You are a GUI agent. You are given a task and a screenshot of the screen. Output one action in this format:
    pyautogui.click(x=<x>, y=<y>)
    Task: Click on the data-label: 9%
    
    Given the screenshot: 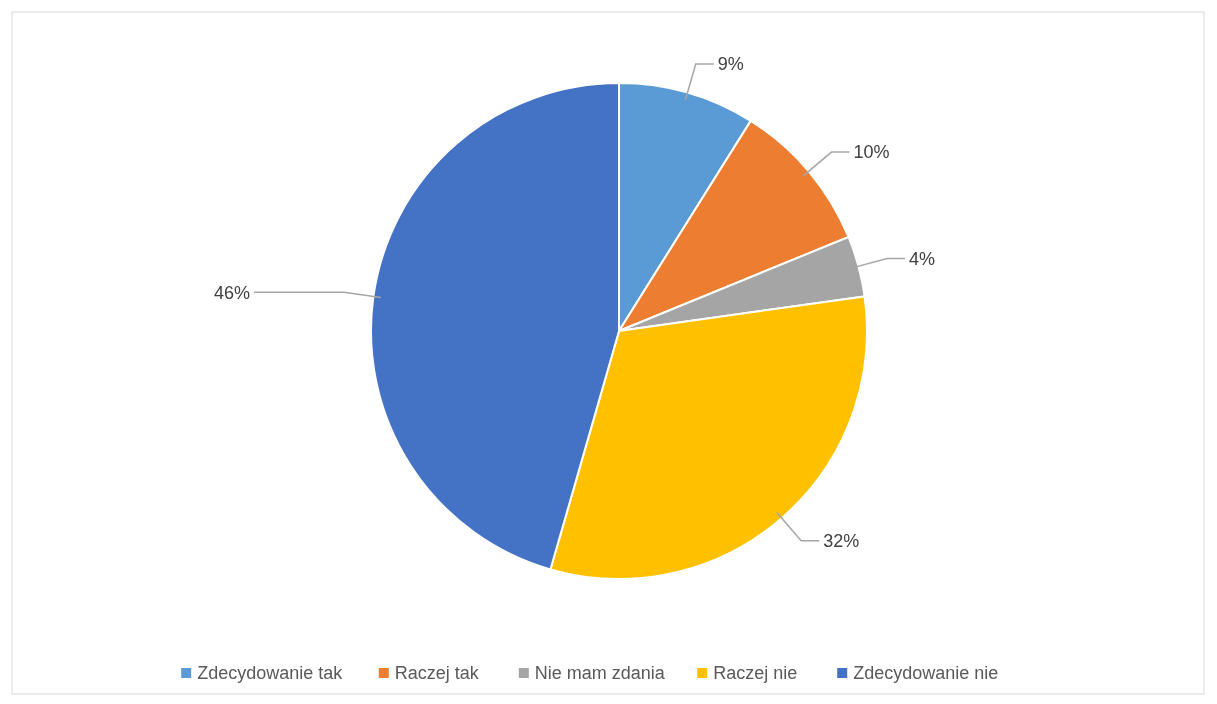 What is the action you would take?
    pyautogui.click(x=730, y=64)
    